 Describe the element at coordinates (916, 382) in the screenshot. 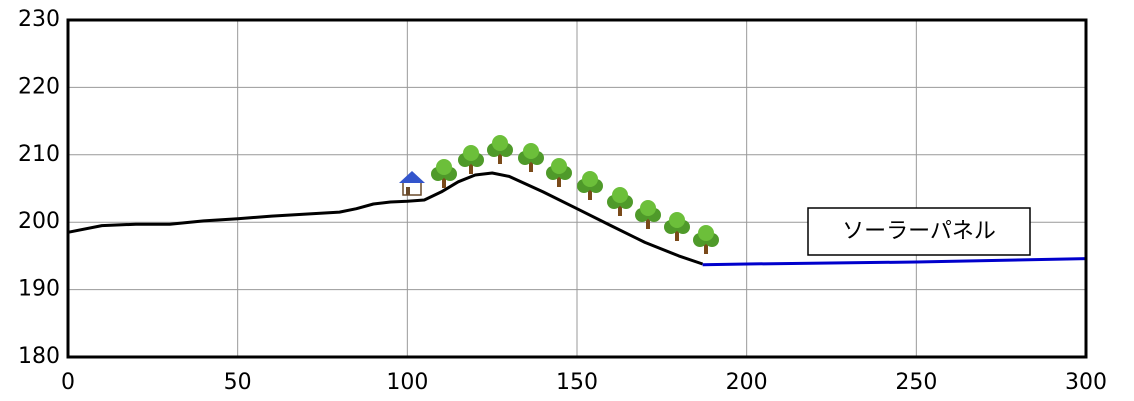

I see `x-tick-label: 250` at that location.